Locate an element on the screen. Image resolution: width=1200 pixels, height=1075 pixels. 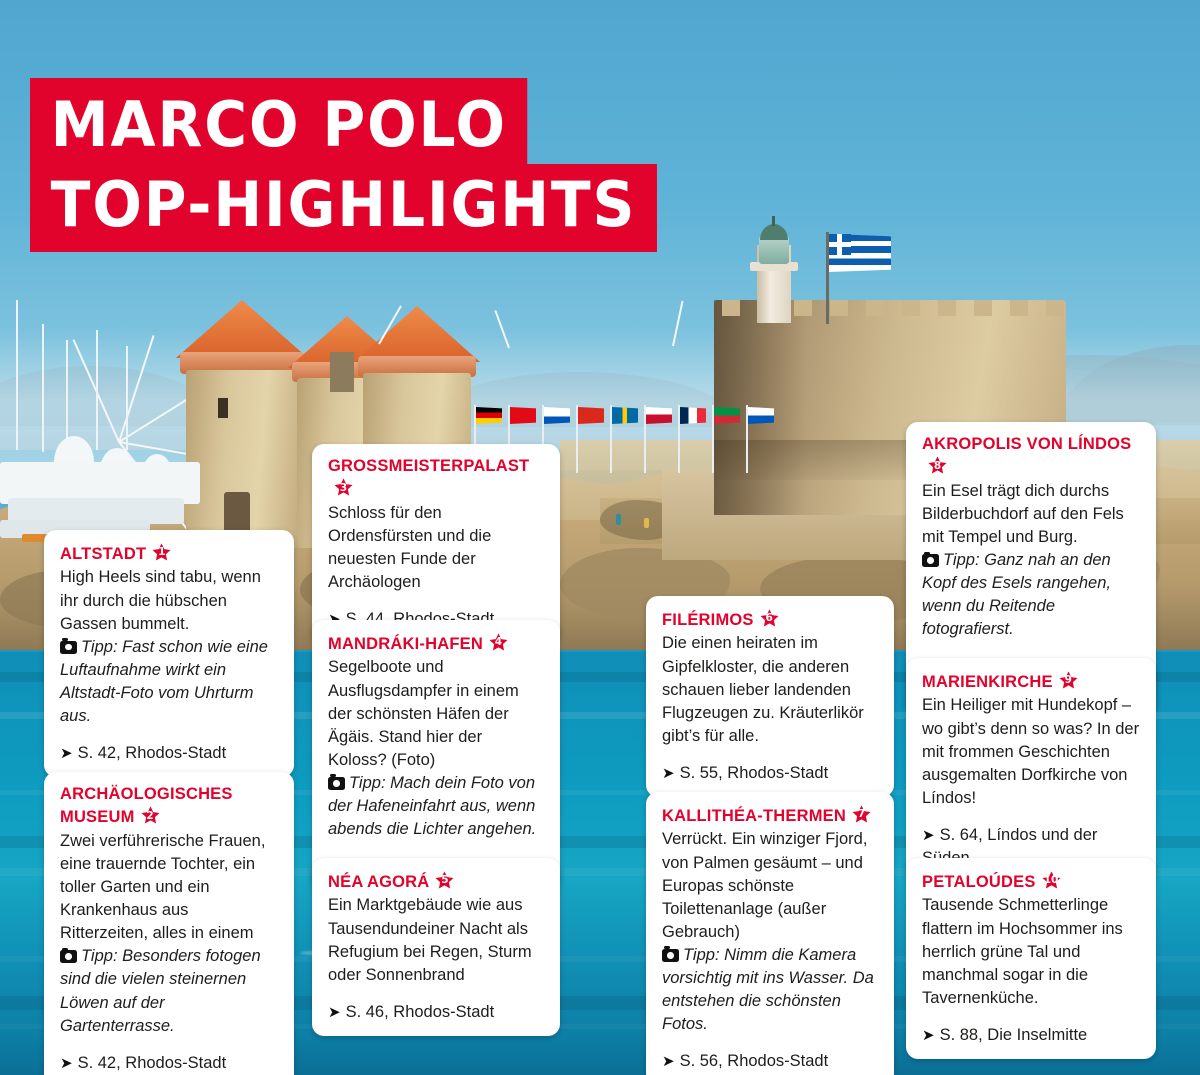
card-title: MARIENKIRCHE 9 is located at coordinates (1031, 681).